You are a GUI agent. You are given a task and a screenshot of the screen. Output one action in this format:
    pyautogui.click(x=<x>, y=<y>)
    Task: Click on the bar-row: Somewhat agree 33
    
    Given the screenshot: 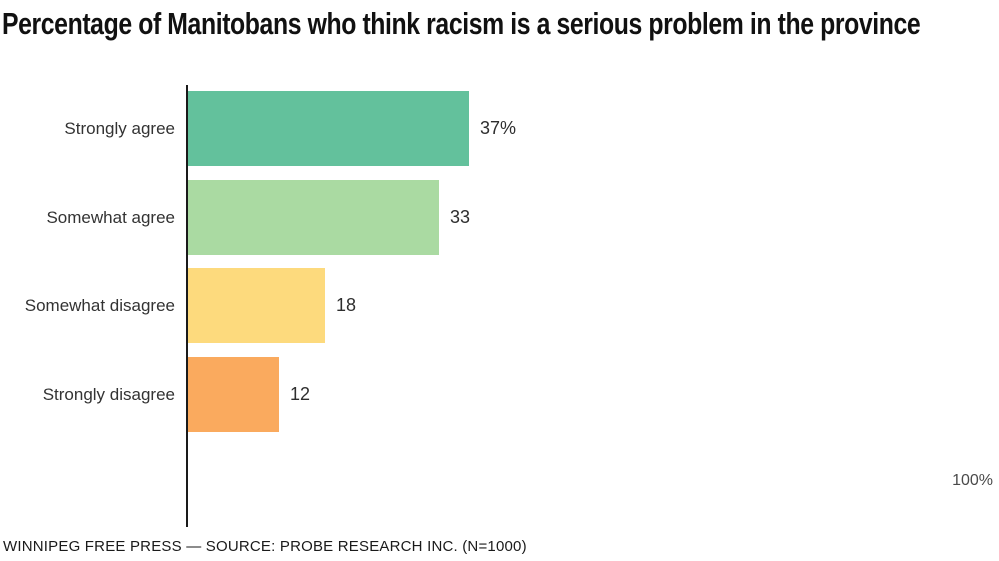 What is the action you would take?
    pyautogui.click(x=499, y=217)
    